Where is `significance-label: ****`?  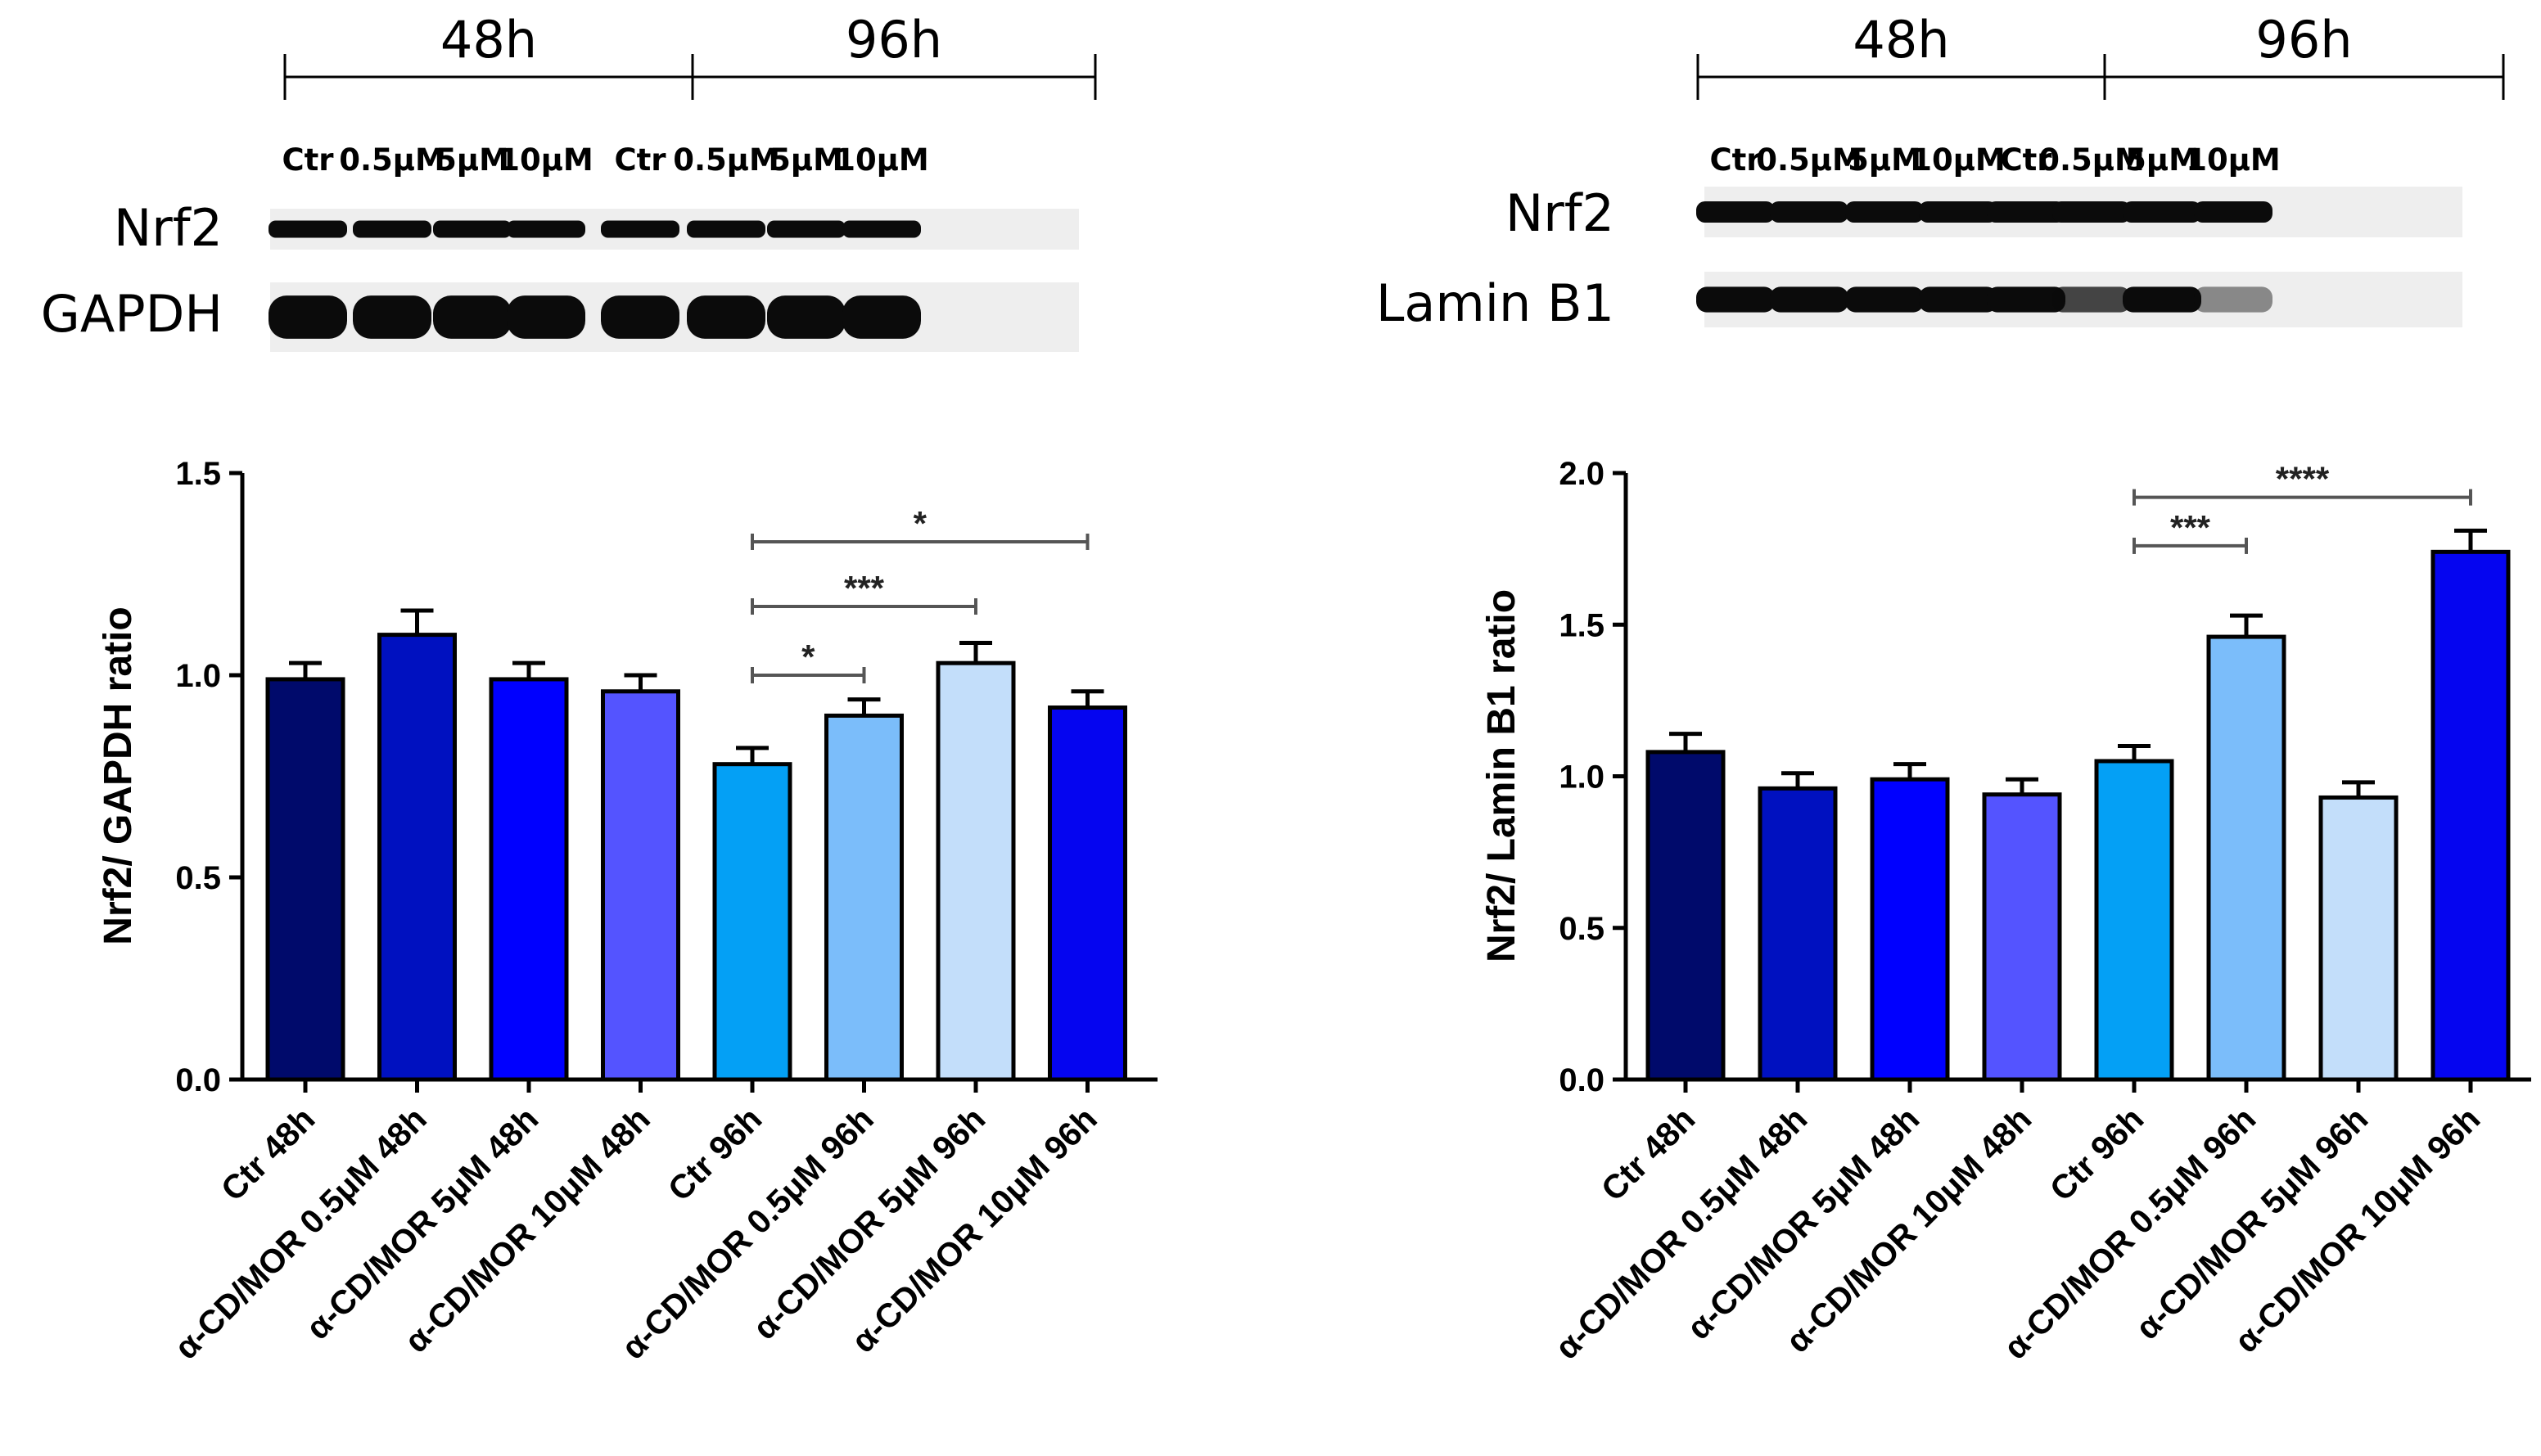 significance-label: **** is located at coordinates (2303, 479).